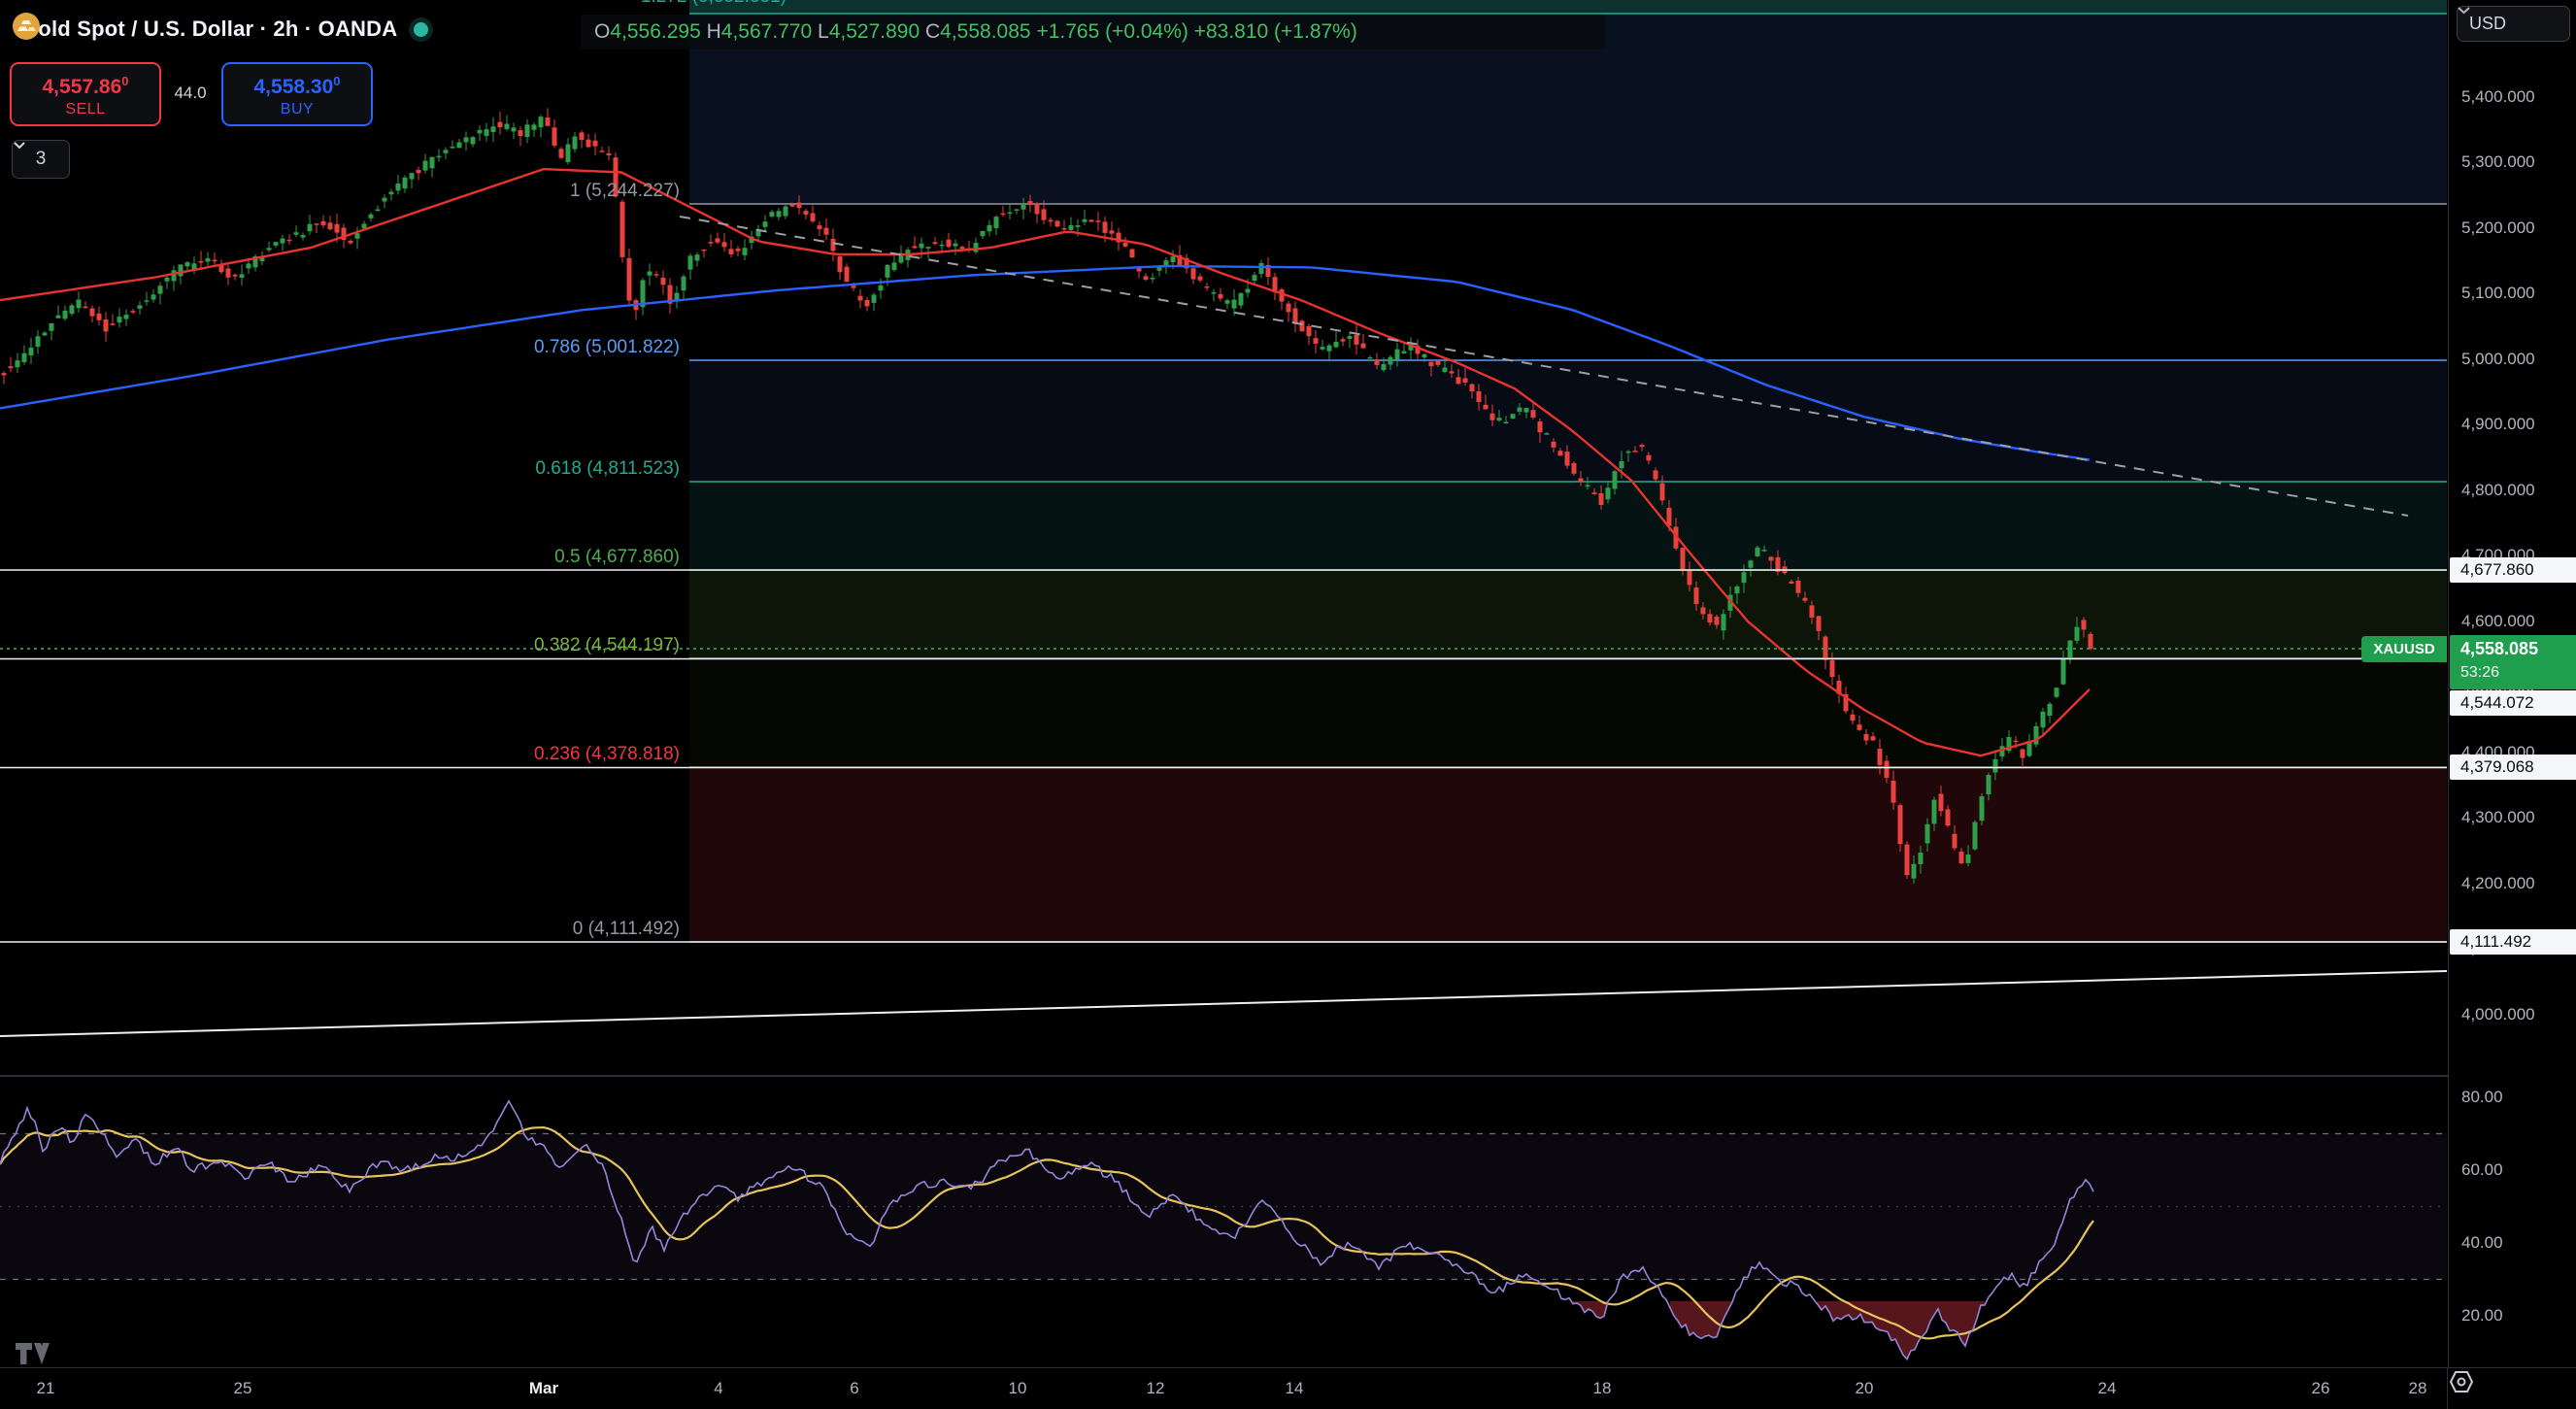  What do you see at coordinates (2461, 1381) in the screenshot?
I see `pane-settings-hexagon-icon` at bounding box center [2461, 1381].